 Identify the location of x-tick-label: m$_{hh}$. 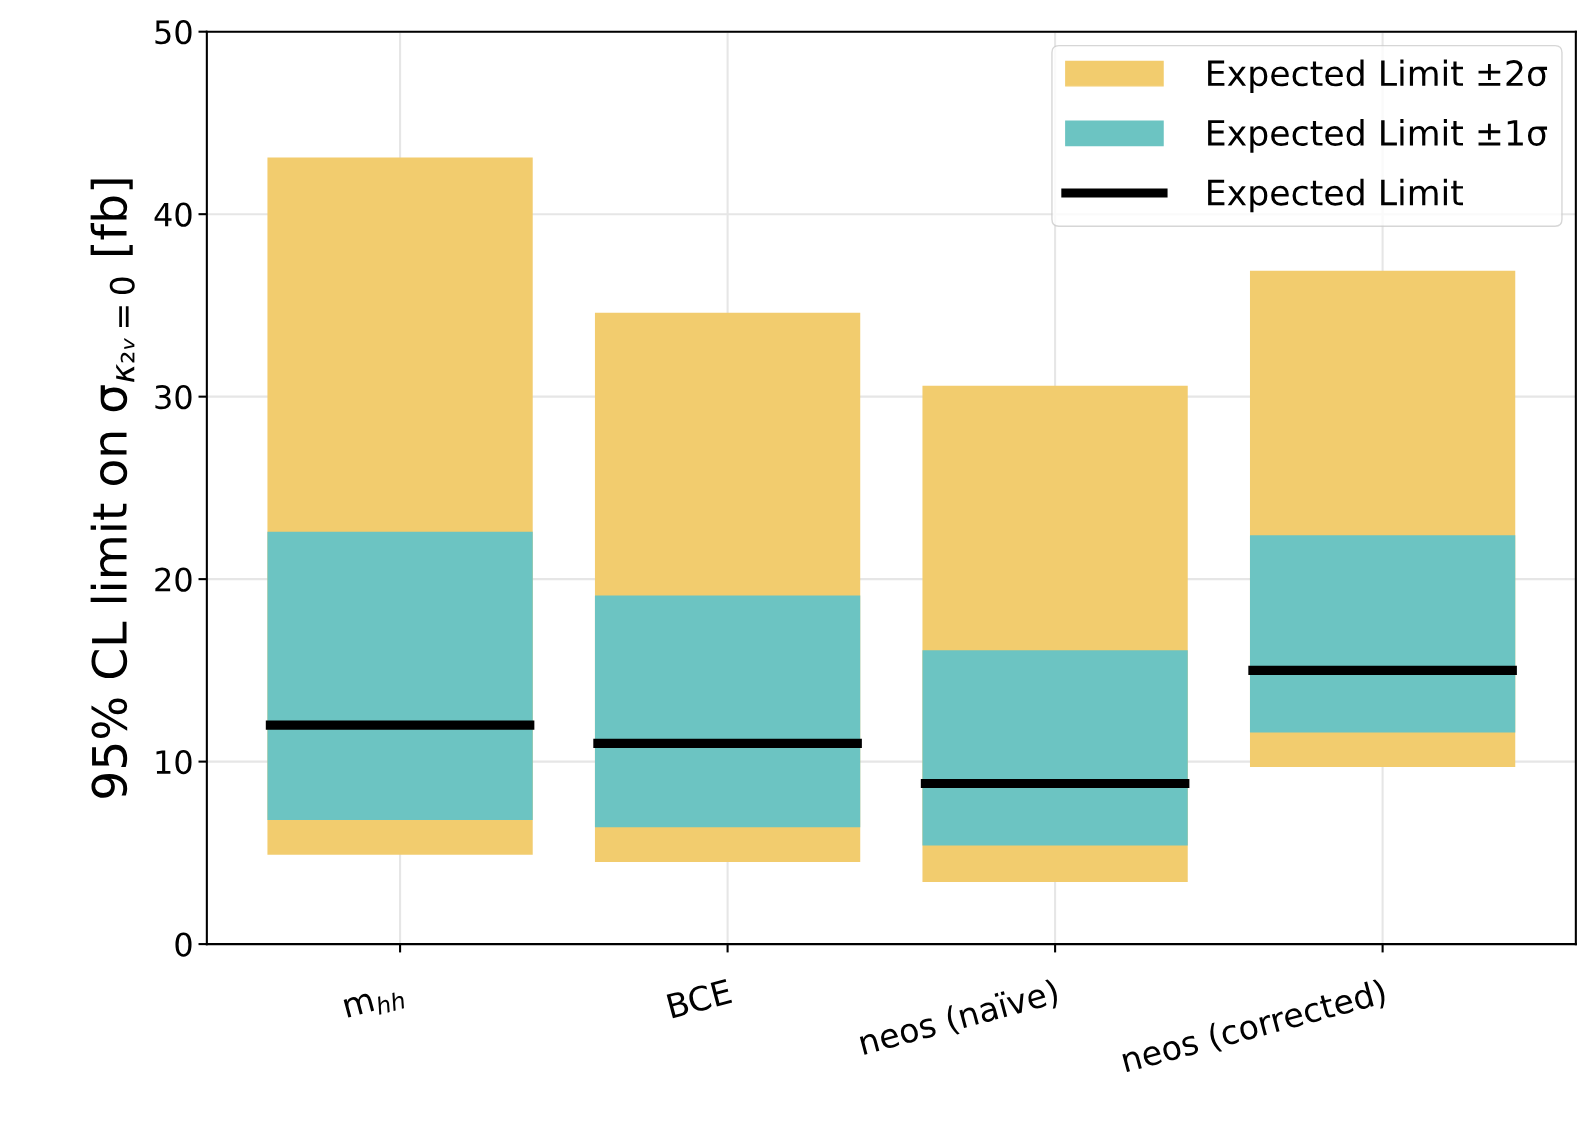
(374, 1003).